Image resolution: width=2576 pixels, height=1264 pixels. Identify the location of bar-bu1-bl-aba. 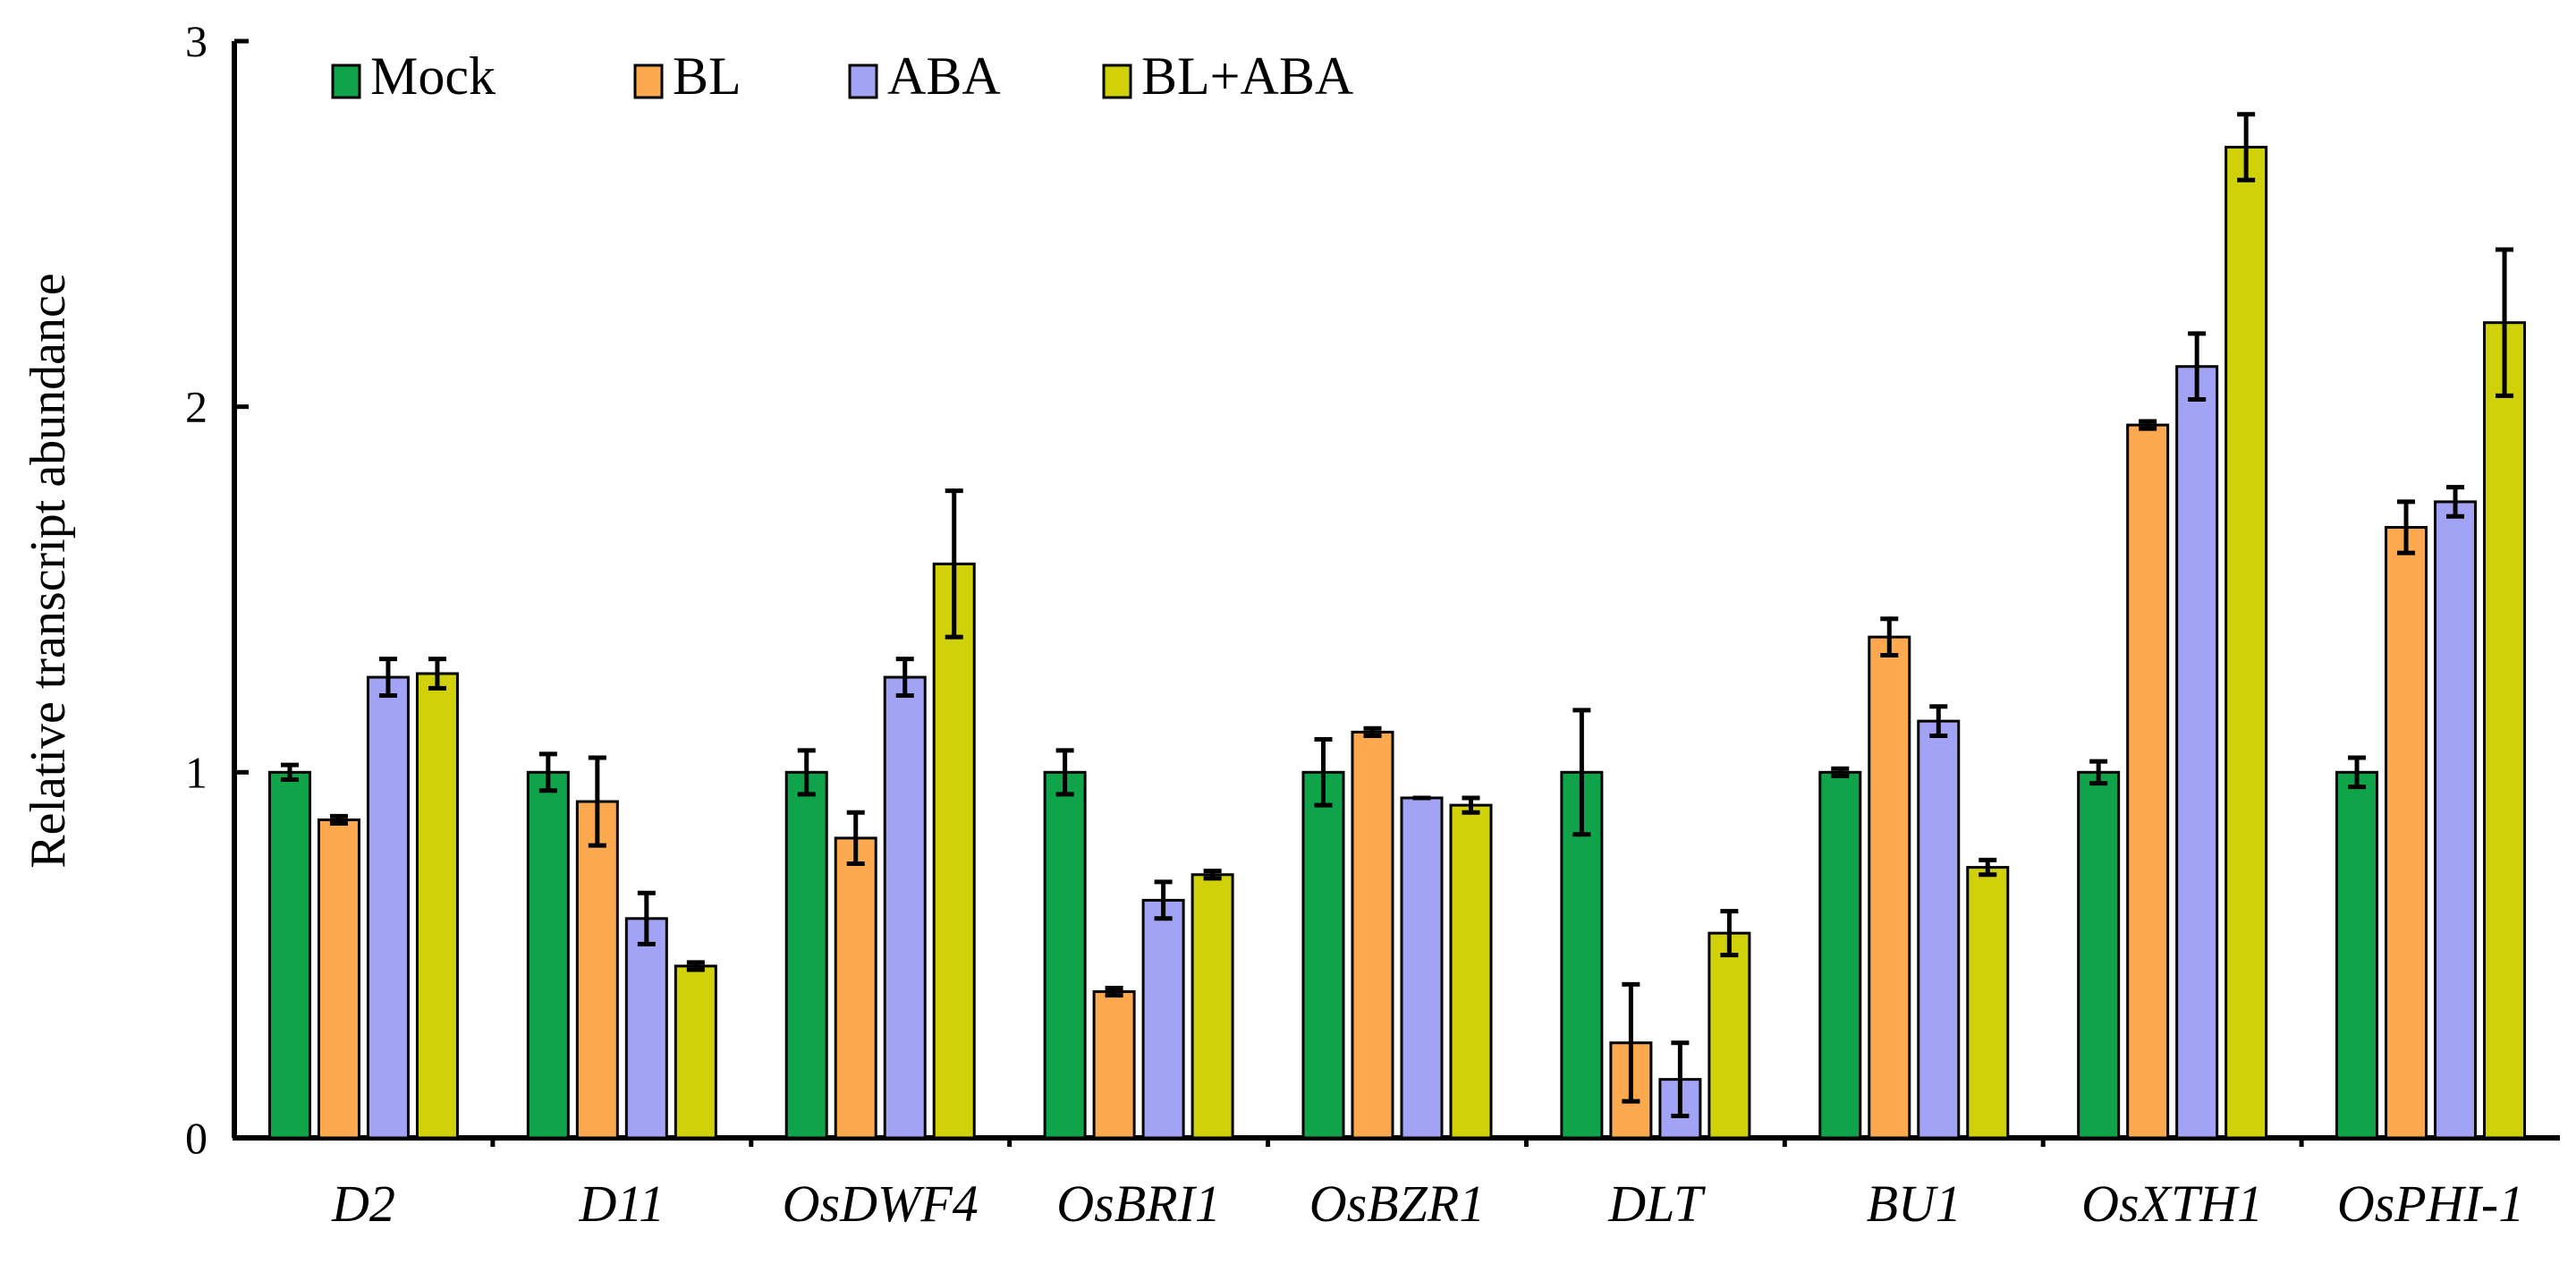
(1988, 1003).